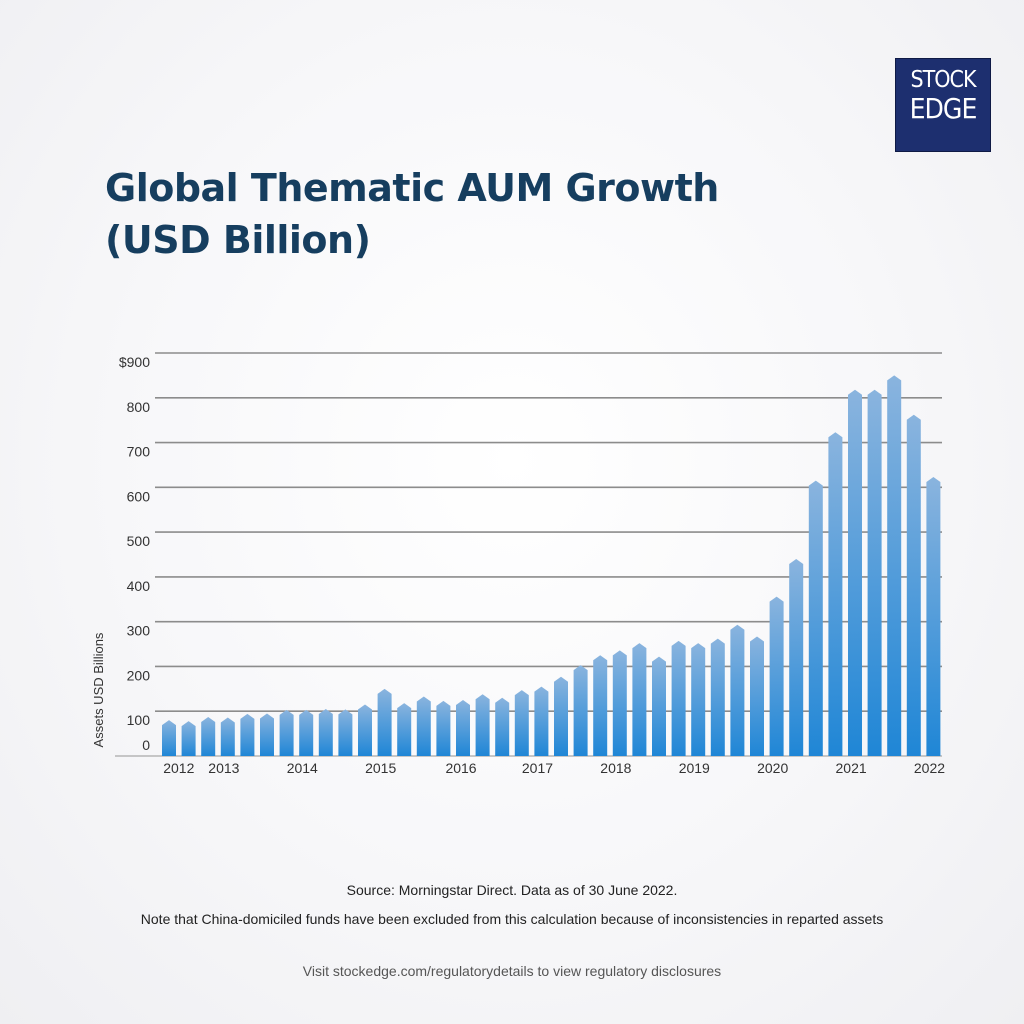 The height and width of the screenshot is (1024, 1024). I want to click on y-tick-label: 600, so click(139, 496).